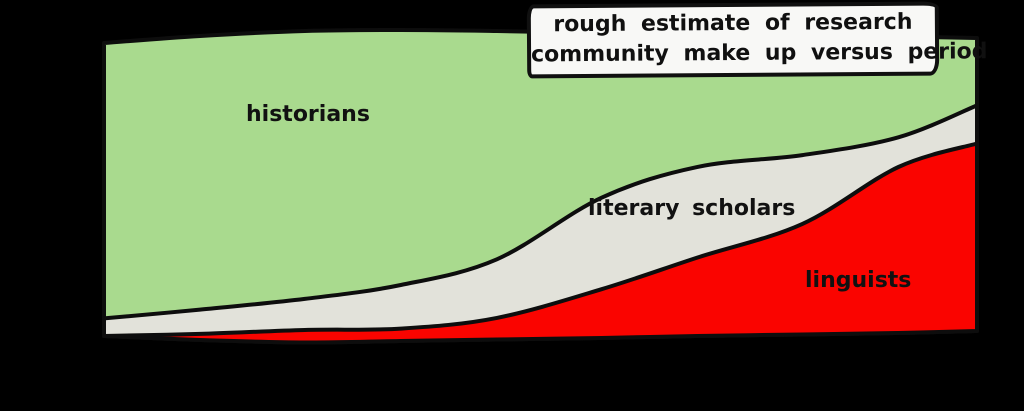  I want to click on literary-scholars-label: literary scholars, so click(692, 208).